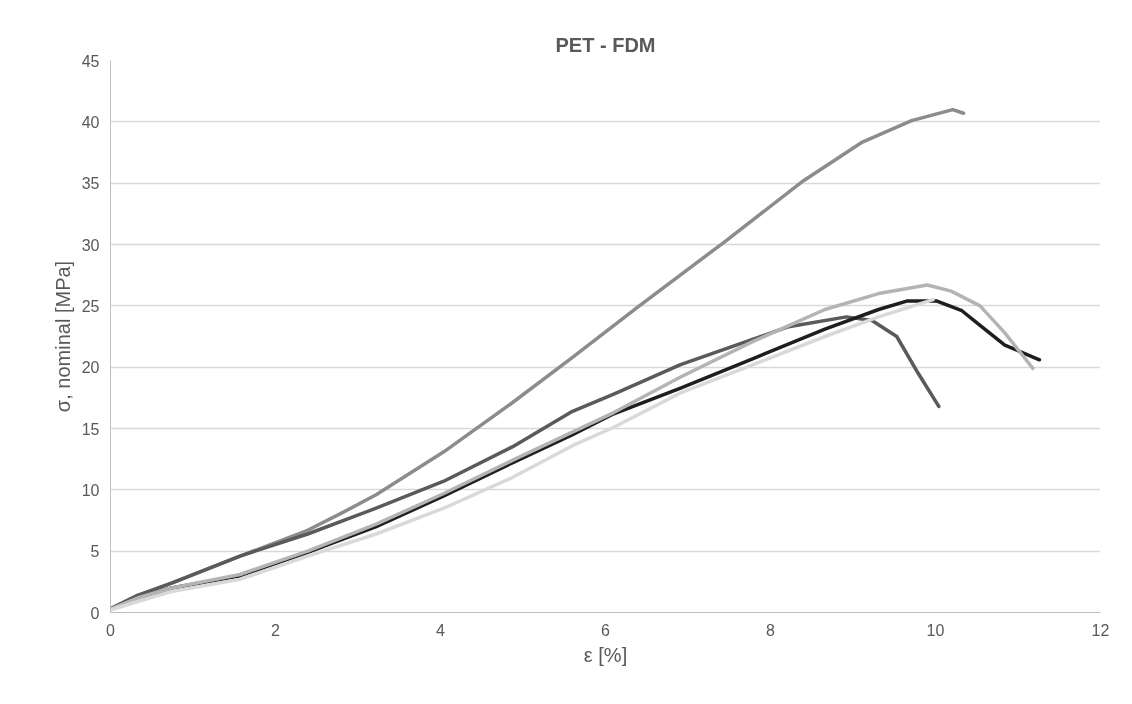 This screenshot has width=1132, height=704. I want to click on x-tick-label: 10, so click(935, 630).